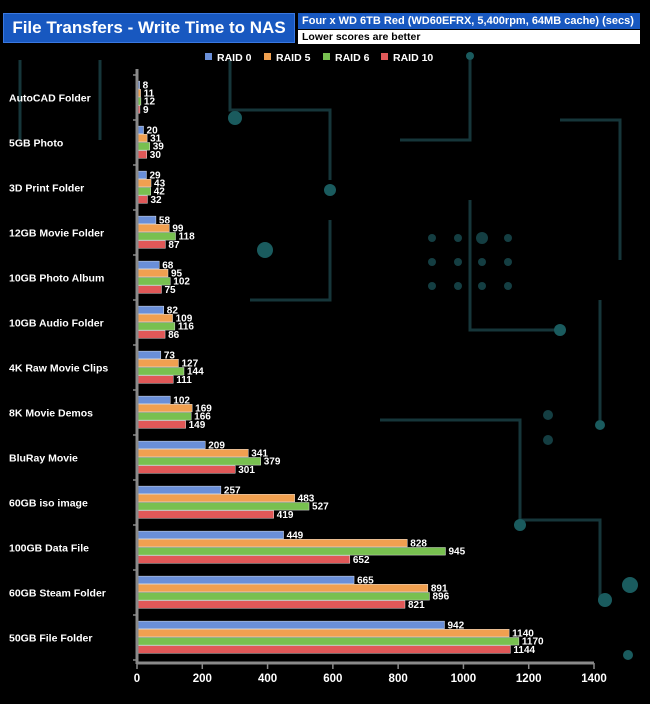 The height and width of the screenshot is (704, 650). I want to click on data-label: 891, so click(439, 589).